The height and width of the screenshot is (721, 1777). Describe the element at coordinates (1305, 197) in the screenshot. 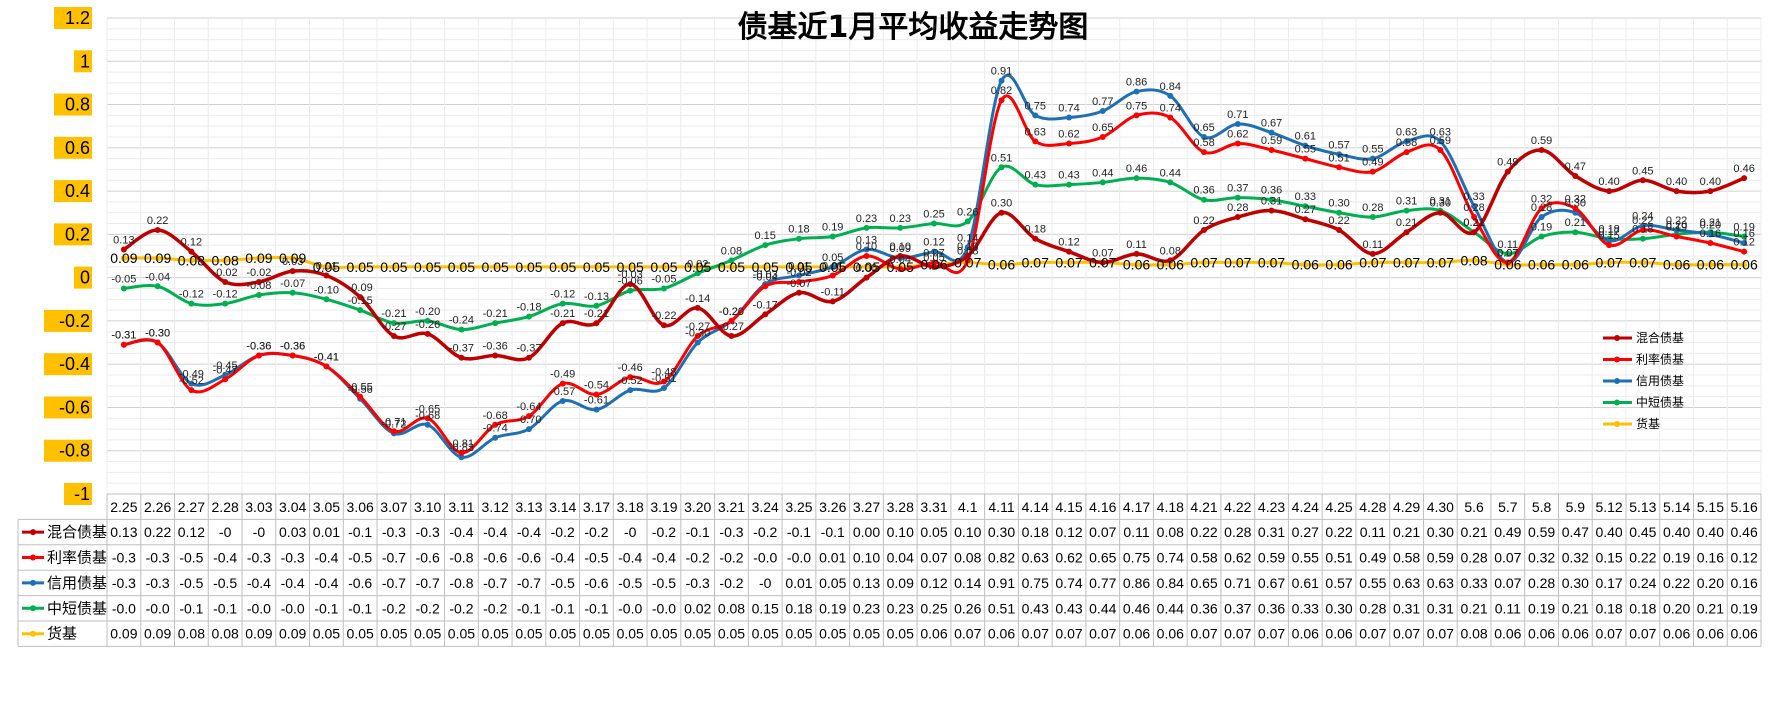

I see `data-label: 0.33` at that location.